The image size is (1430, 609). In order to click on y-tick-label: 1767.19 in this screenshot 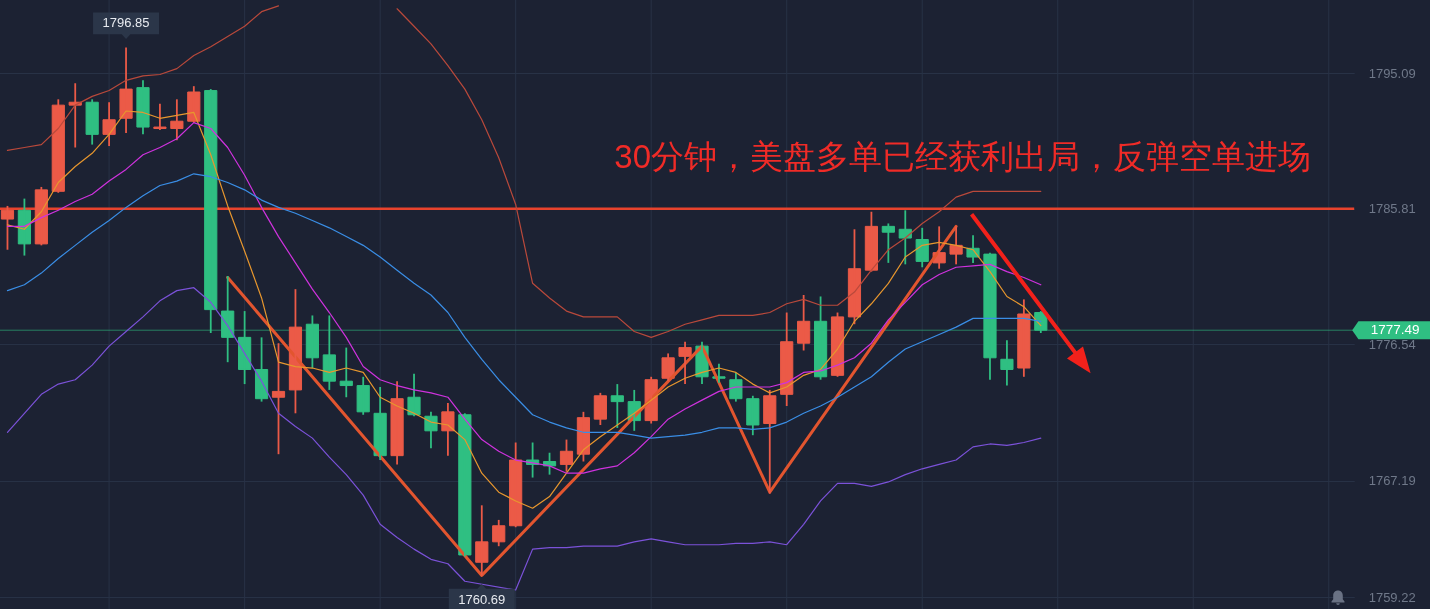, I will do `click(1392, 481)`.